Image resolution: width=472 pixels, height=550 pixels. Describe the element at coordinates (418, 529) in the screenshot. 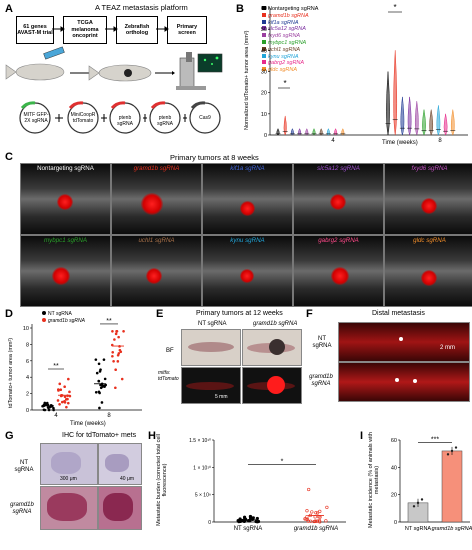

I see `x-tick-label: NT sgRNA` at that location.